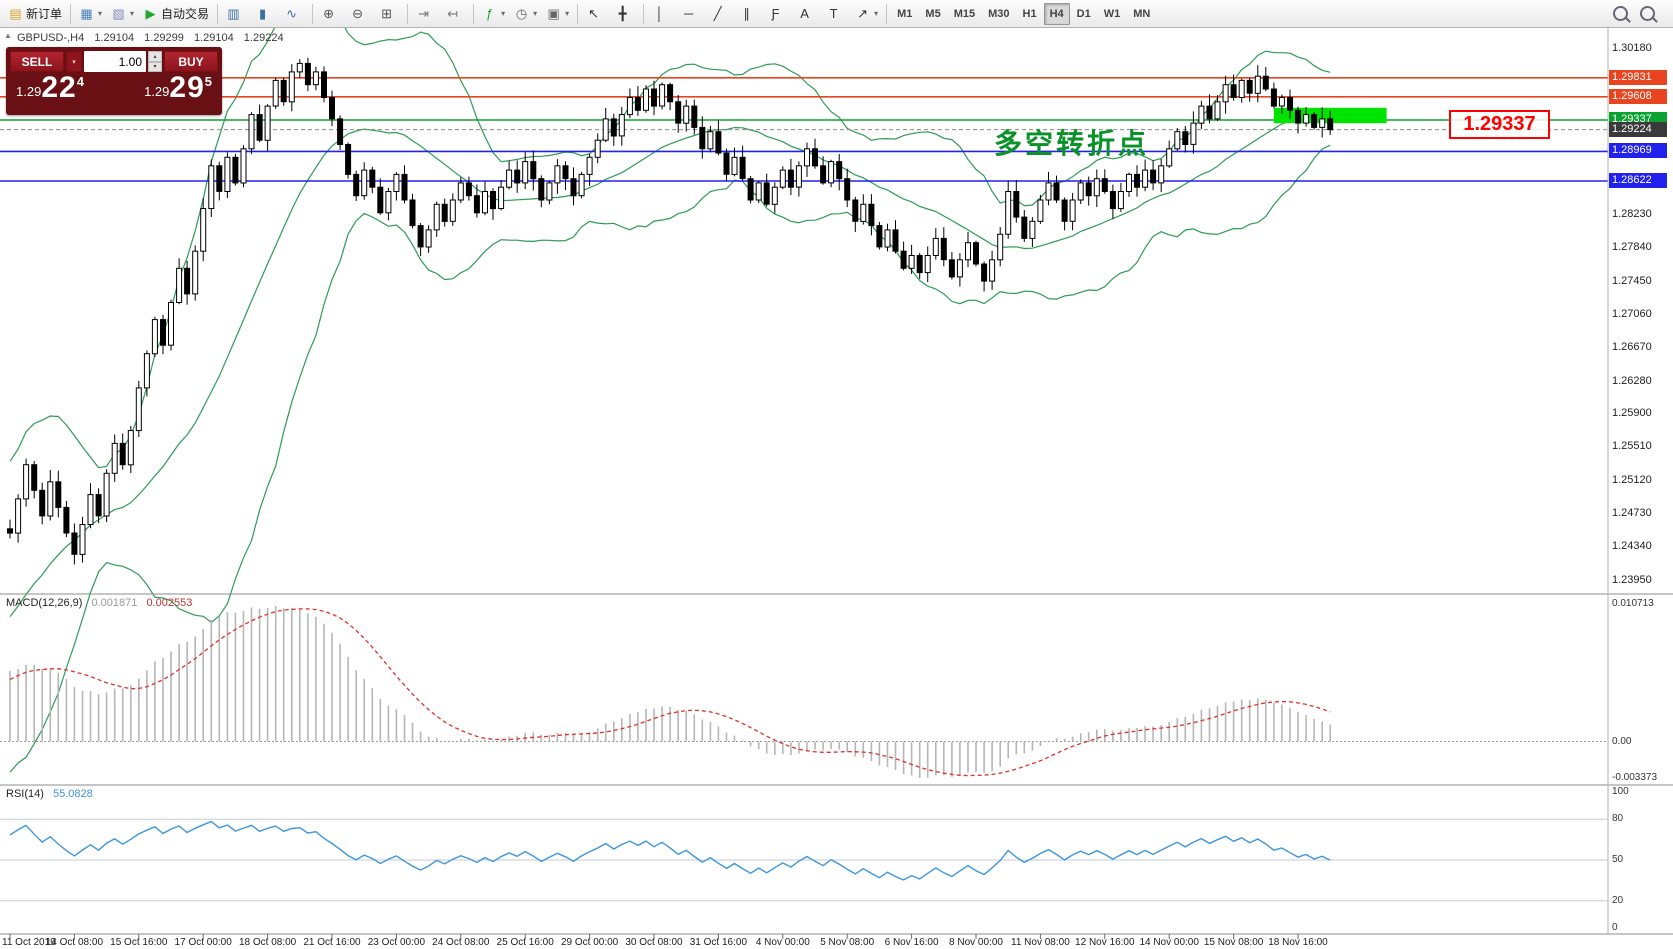 The width and height of the screenshot is (1673, 949). I want to click on order-type-dropdown: ▾, so click(74, 61).